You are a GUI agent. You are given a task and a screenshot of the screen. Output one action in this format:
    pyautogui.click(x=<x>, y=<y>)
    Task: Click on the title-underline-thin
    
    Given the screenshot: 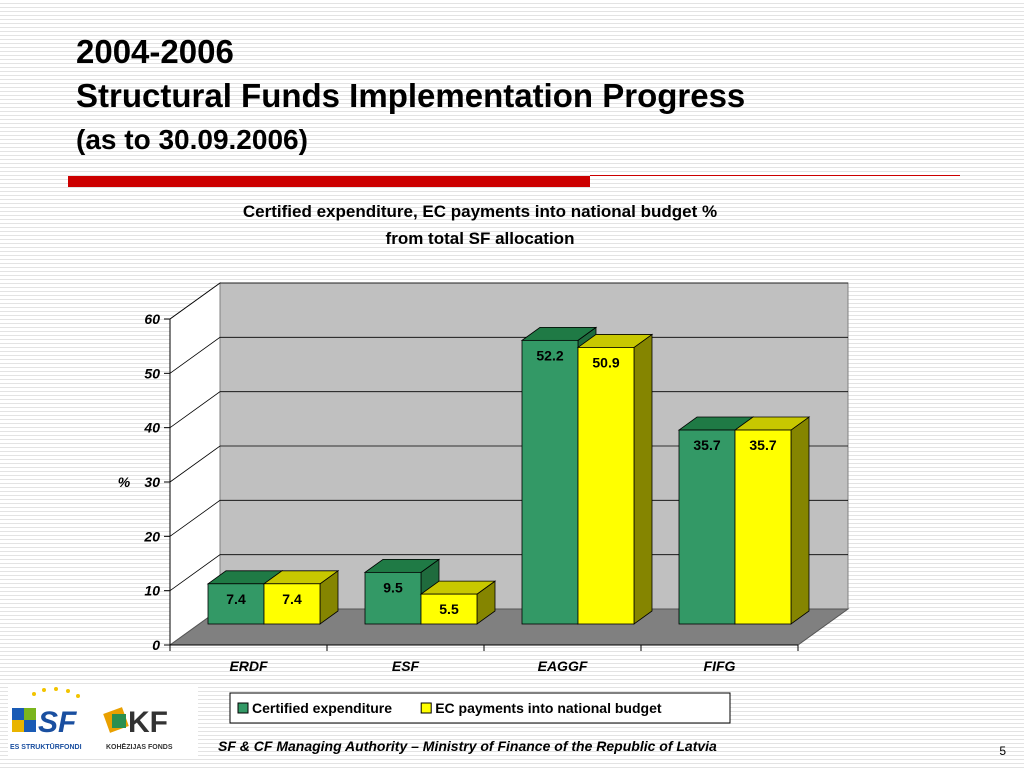 What is the action you would take?
    pyautogui.click(x=775, y=175)
    